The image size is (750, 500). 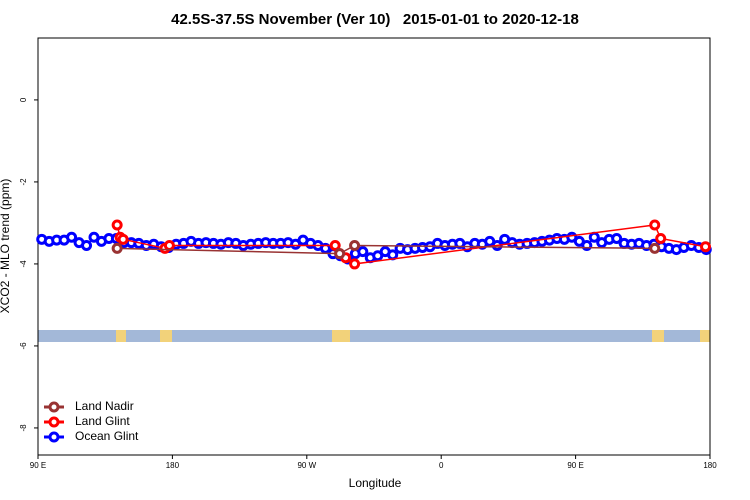 I want to click on land-mask-band, so click(x=374, y=336).